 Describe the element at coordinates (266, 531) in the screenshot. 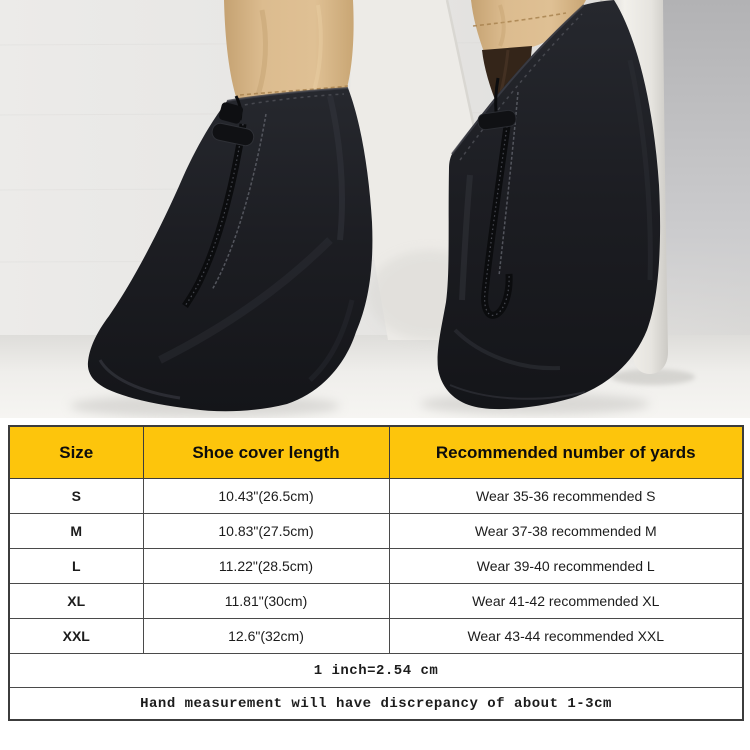

I see `cell-length: 10.83"(27.5cm)` at that location.